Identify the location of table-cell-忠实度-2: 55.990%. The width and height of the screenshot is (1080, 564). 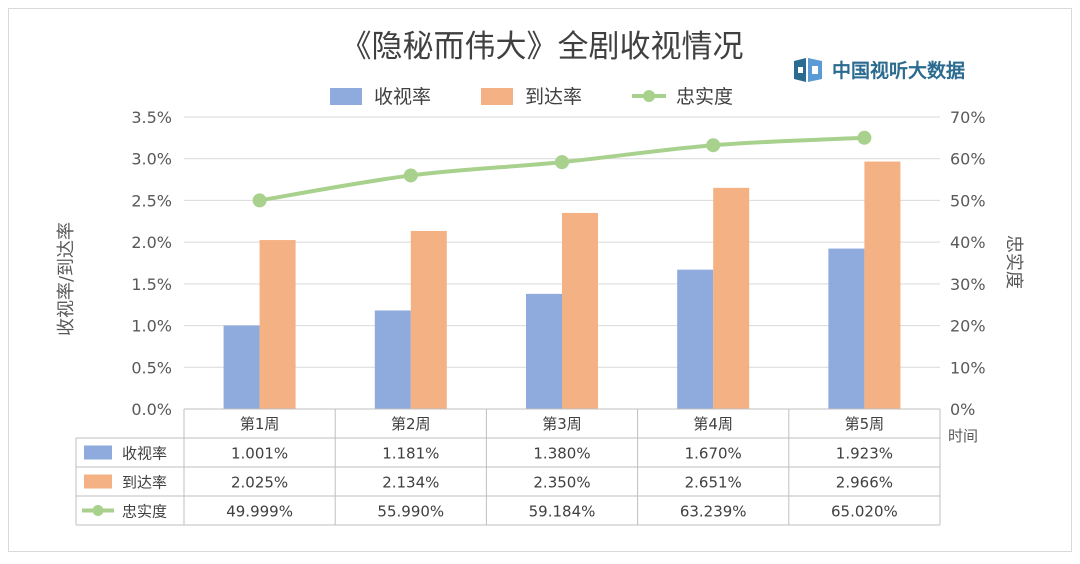
(410, 512).